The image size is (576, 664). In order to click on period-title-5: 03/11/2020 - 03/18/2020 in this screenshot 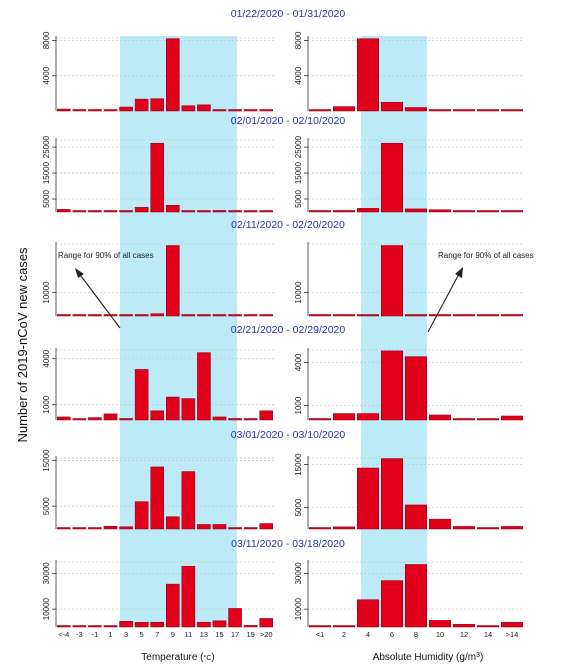, I will do `click(288, 544)`.